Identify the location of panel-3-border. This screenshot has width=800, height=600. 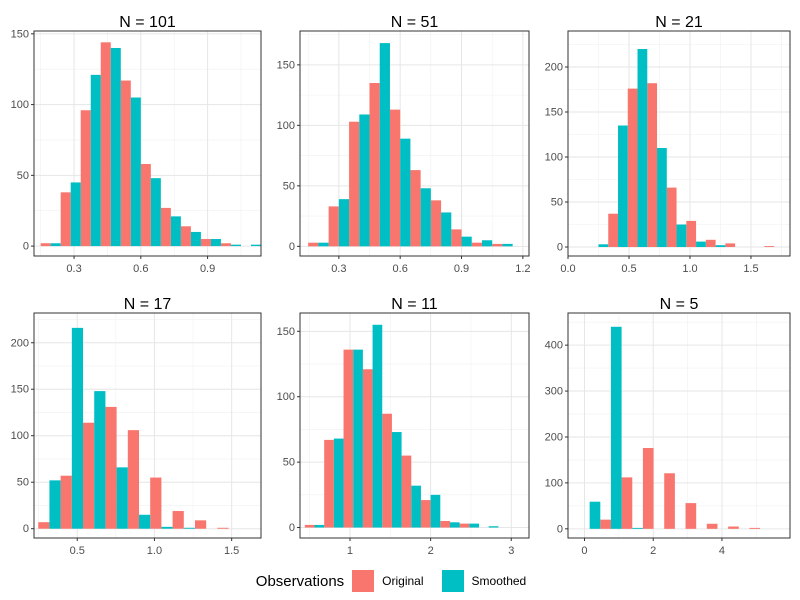
(679, 143).